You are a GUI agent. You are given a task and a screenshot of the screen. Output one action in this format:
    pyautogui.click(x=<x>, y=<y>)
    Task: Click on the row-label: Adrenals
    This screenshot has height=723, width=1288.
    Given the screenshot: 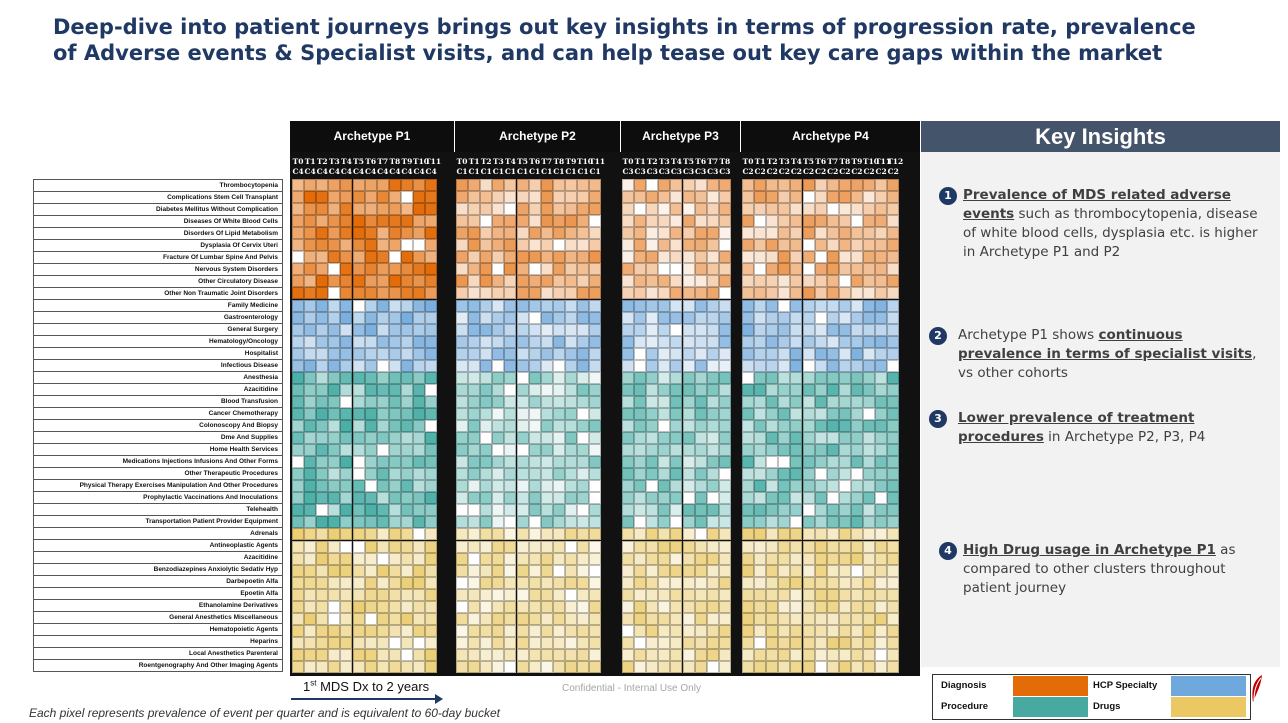 What is the action you would take?
    pyautogui.click(x=158, y=533)
    